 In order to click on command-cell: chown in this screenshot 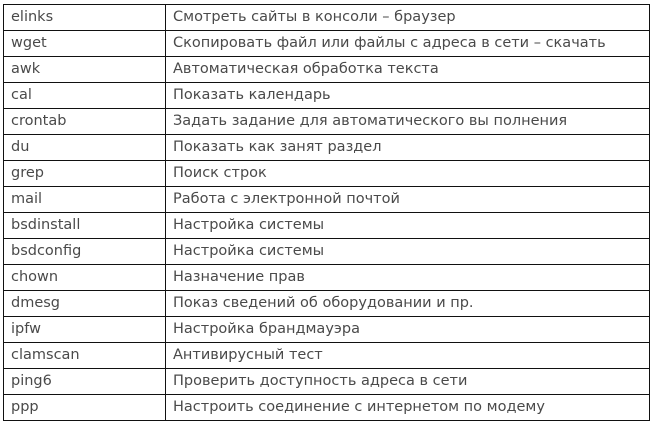, I will do `click(84, 277)`.